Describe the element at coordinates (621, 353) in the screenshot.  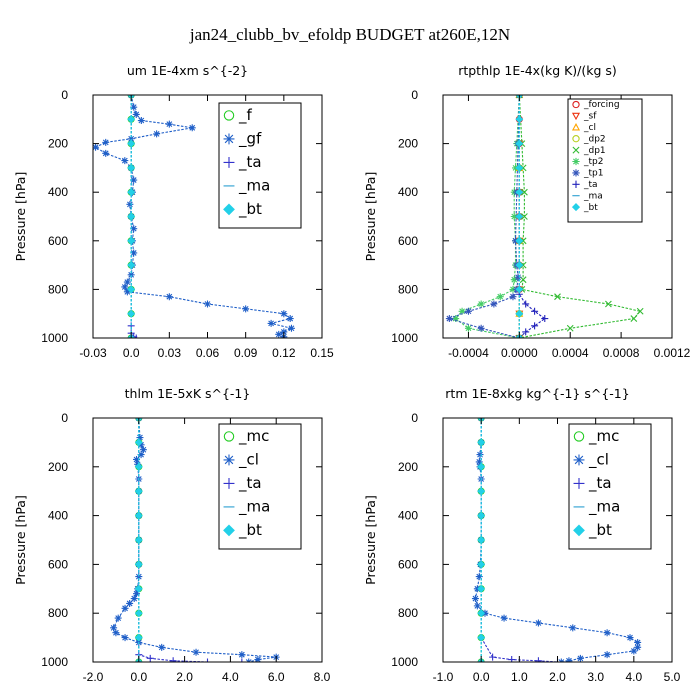
I see `x-tick-label: 0.0008` at that location.